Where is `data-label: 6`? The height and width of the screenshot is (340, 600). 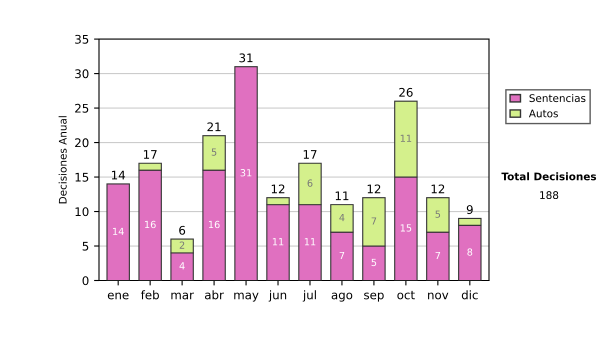 data-label: 6 is located at coordinates (310, 183).